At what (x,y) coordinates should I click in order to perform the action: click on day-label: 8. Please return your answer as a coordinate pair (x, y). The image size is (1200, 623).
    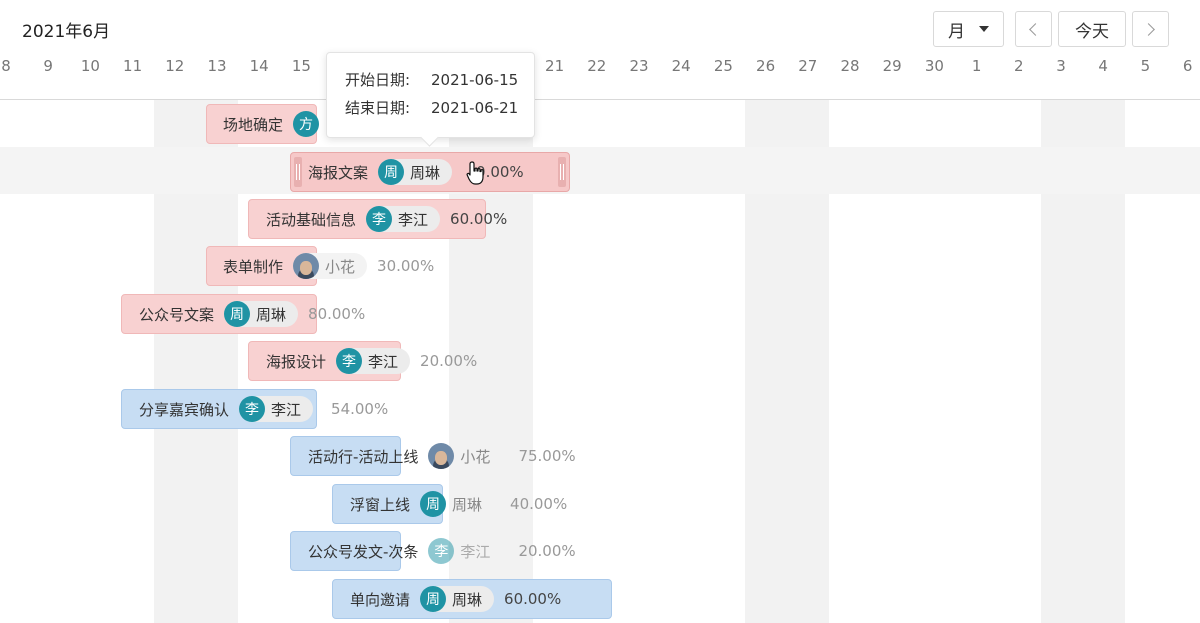
    Looking at the image, I should click on (6, 66).